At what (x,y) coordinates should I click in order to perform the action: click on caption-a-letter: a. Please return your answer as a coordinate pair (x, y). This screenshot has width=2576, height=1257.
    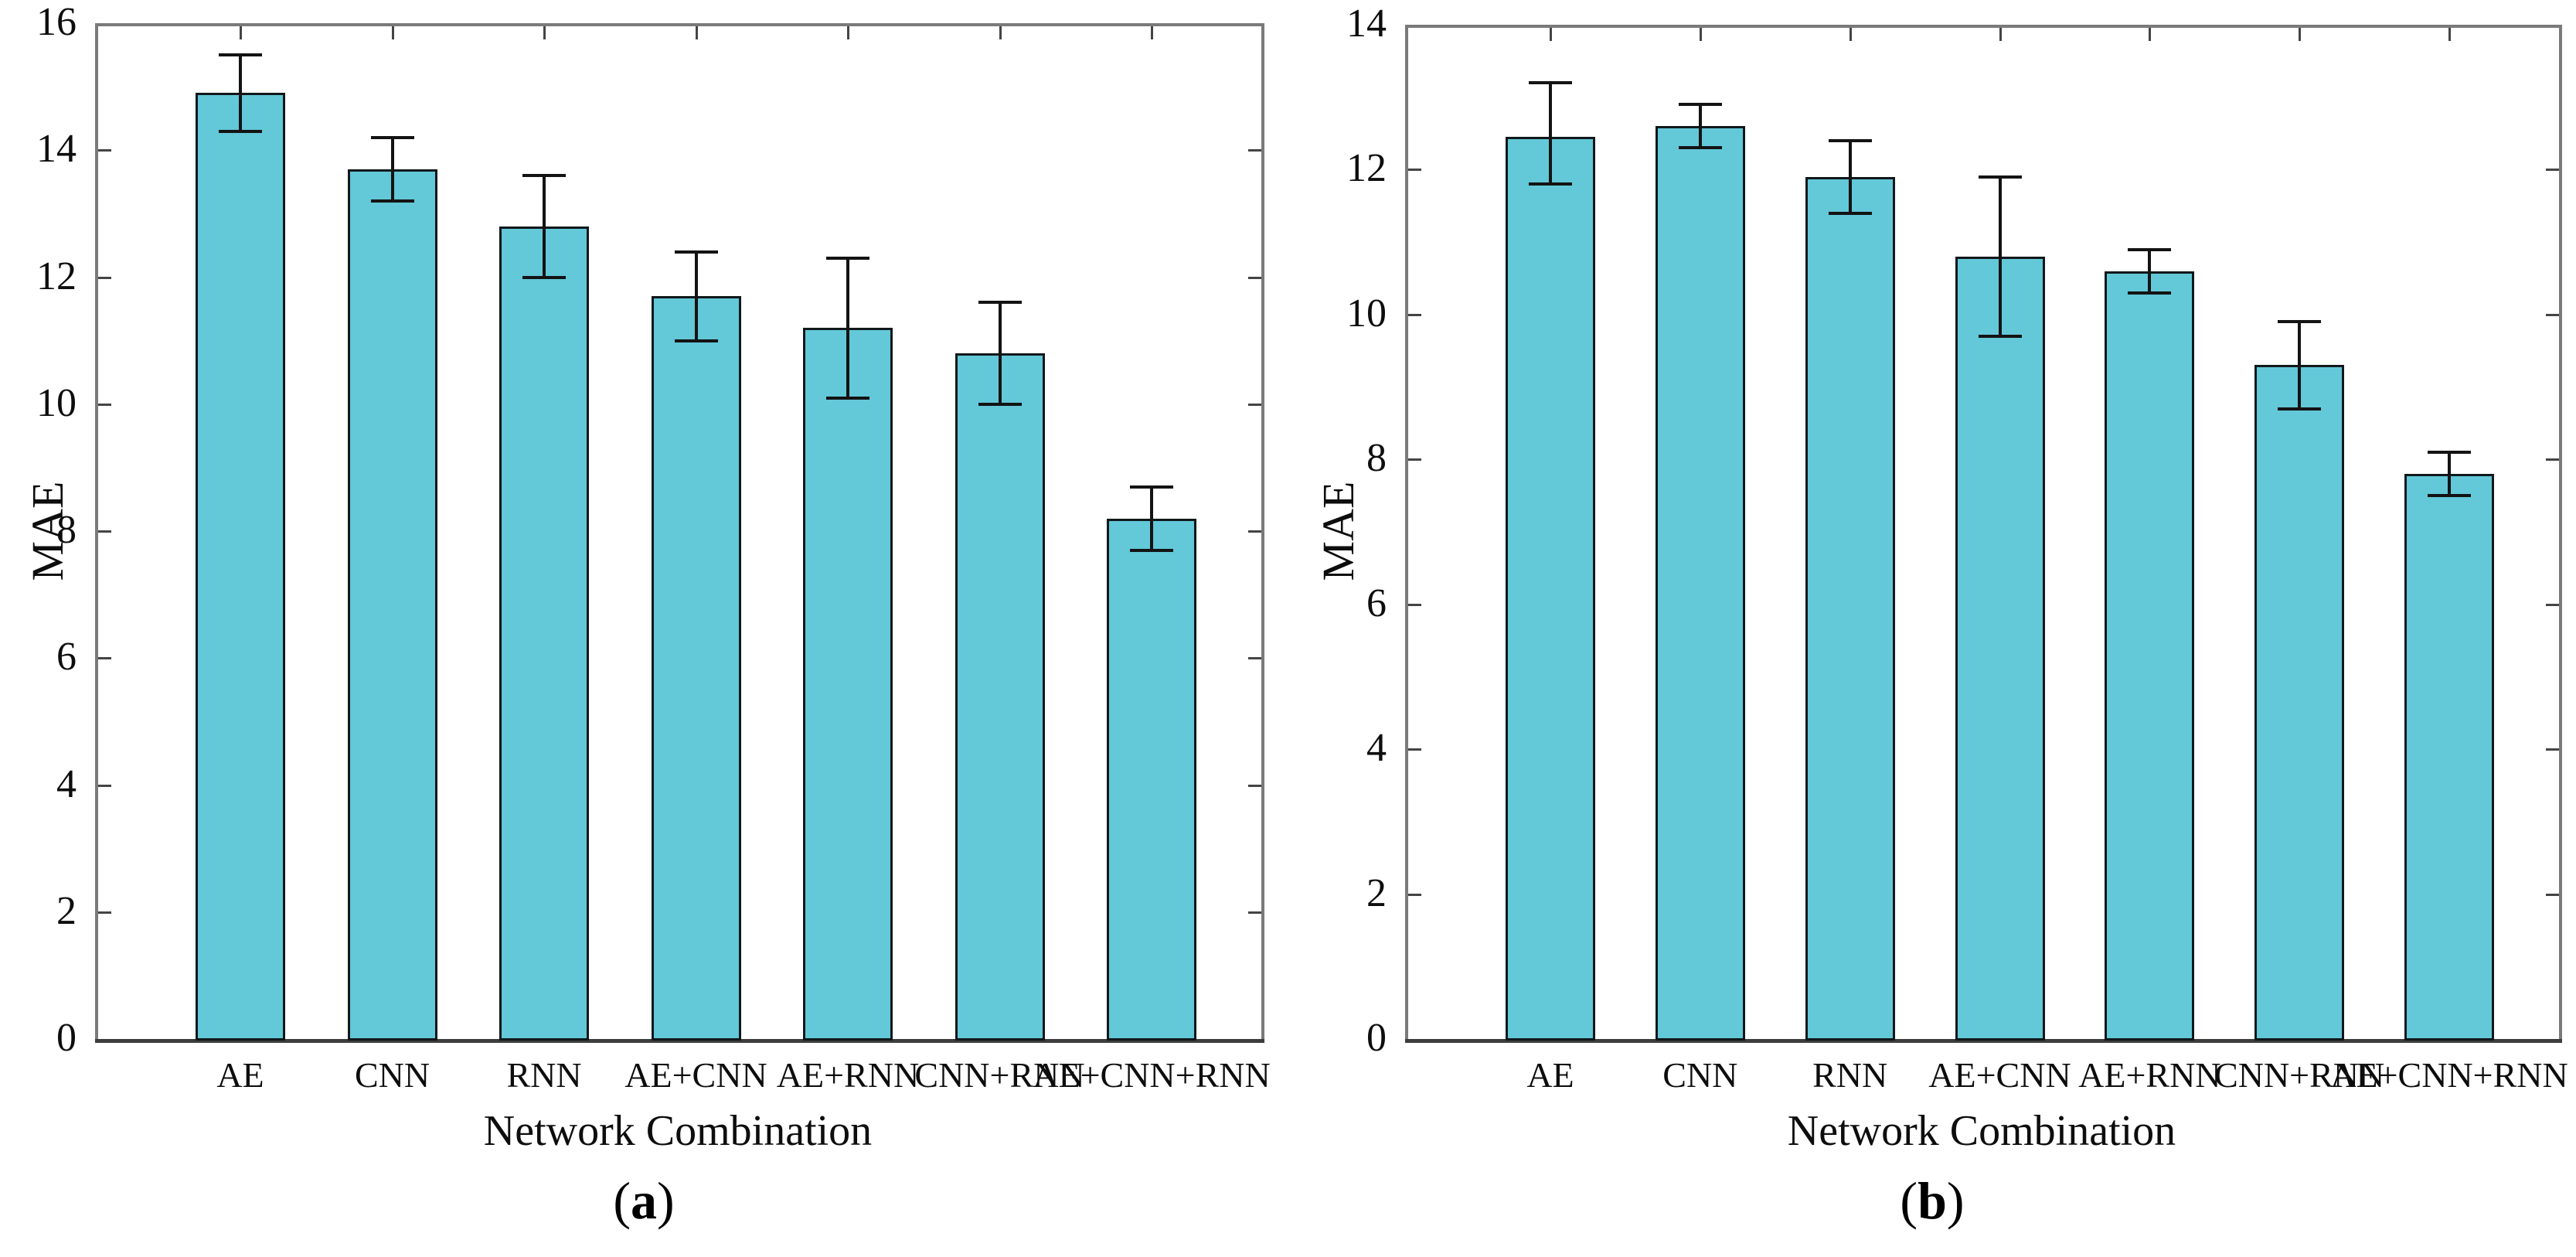
    Looking at the image, I should click on (644, 1200).